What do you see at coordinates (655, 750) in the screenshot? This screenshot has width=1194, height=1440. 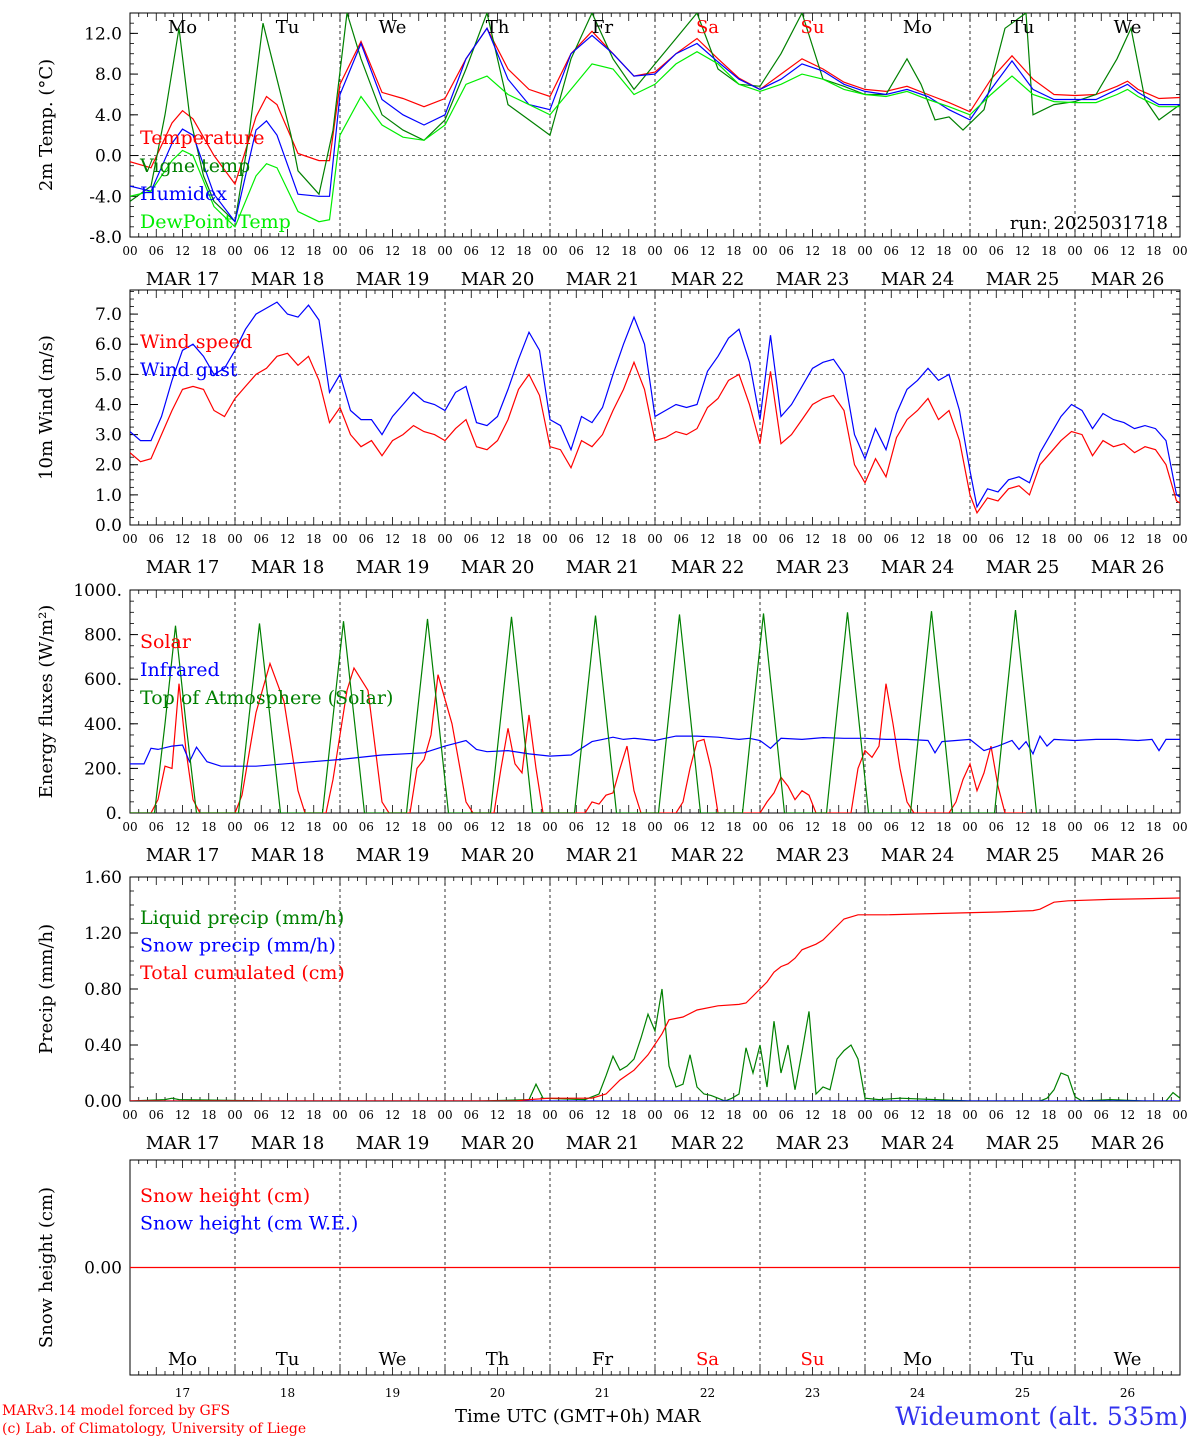 I see `series-line-infrared` at bounding box center [655, 750].